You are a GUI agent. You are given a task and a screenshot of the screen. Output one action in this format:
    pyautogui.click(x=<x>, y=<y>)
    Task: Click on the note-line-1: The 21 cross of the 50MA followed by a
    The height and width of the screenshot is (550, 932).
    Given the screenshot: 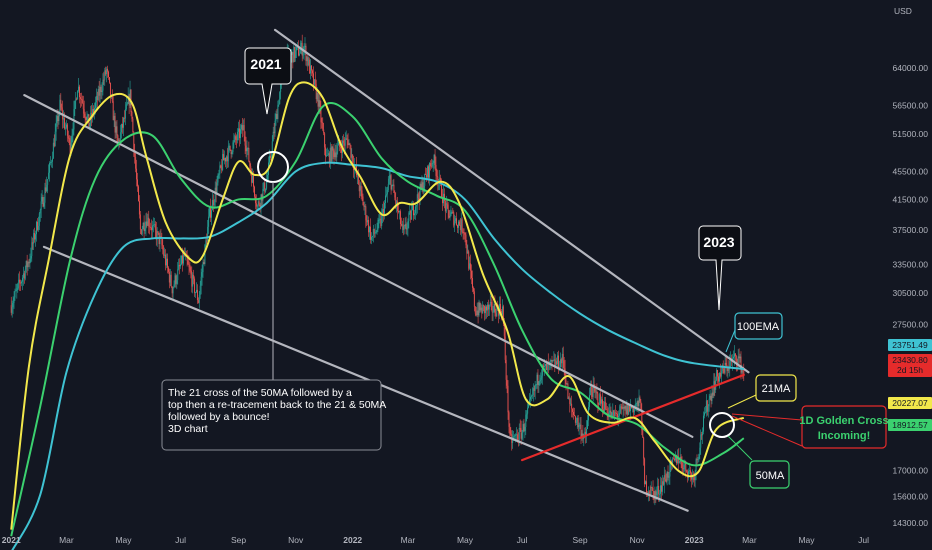 What is the action you would take?
    pyautogui.click(x=260, y=393)
    